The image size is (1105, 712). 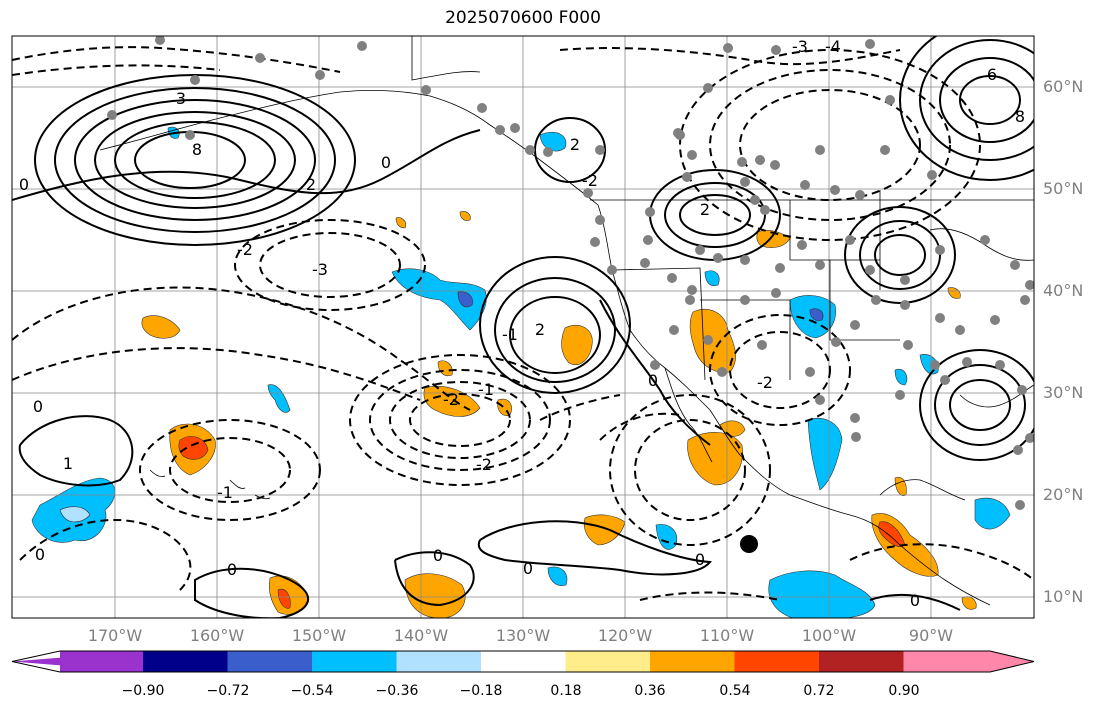 What do you see at coordinates (181, 98) in the screenshot?
I see `contour-label: 3` at bounding box center [181, 98].